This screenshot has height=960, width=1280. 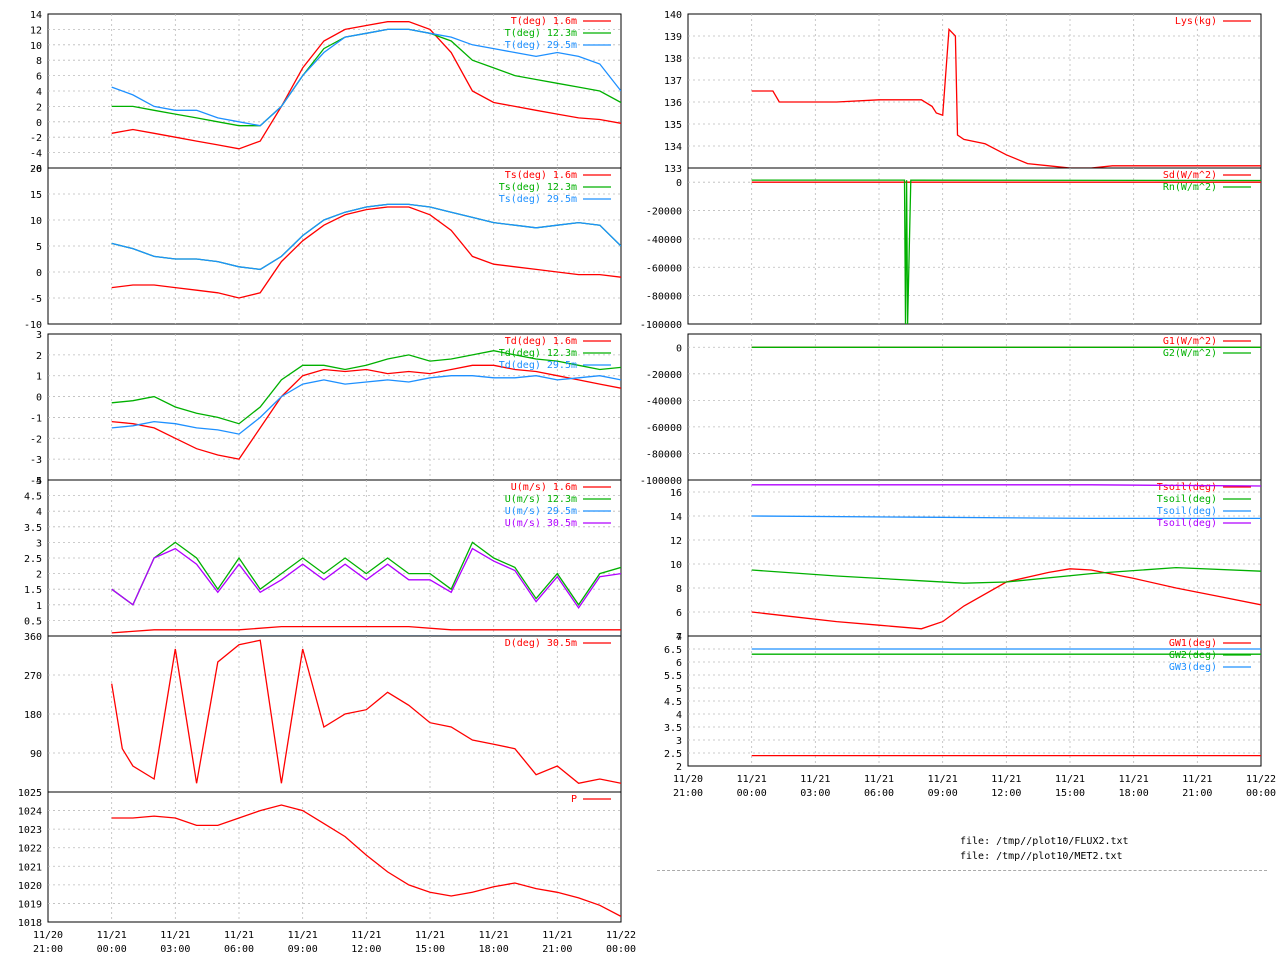 What do you see at coordinates (541, 499) in the screenshot?
I see `legend-entry: U(m/s) 12.3m` at bounding box center [541, 499].